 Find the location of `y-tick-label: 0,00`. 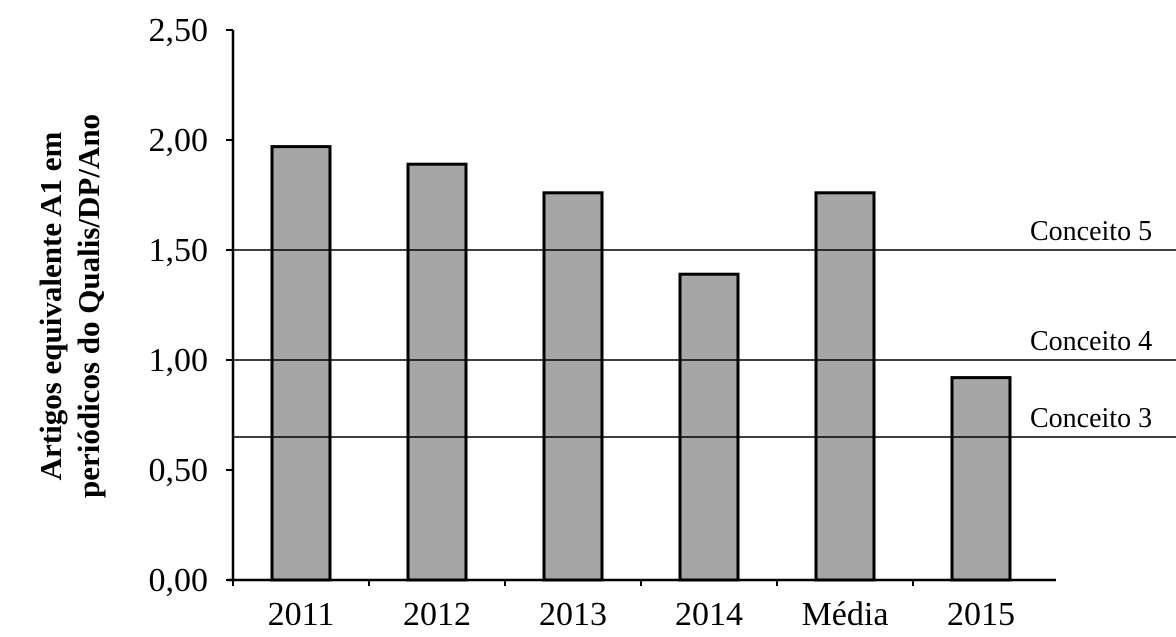

y-tick-label: 0,00 is located at coordinates (179, 580).